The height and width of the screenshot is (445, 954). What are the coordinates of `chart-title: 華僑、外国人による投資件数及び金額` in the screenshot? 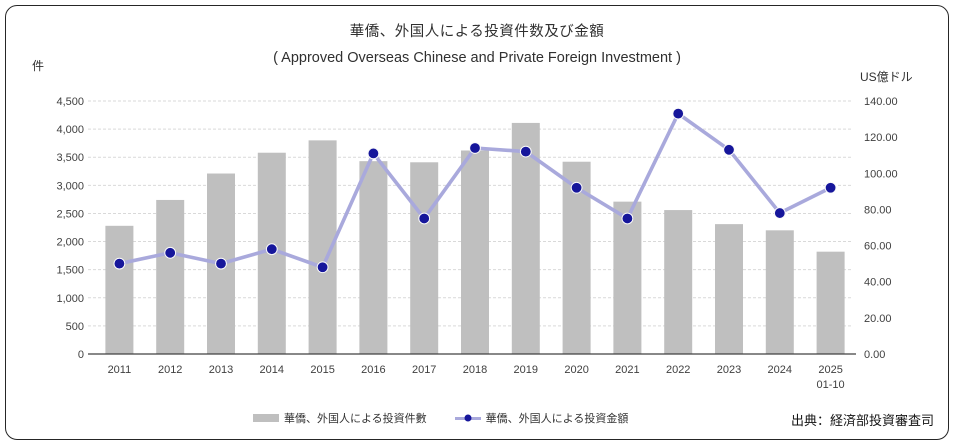 It's located at (477, 32).